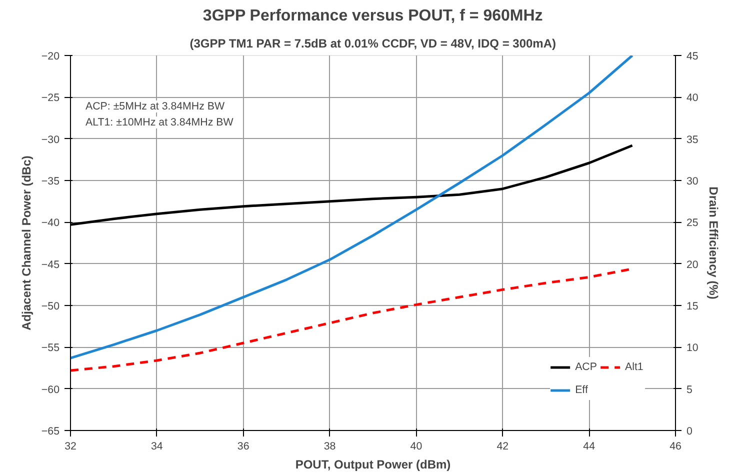 The height and width of the screenshot is (474, 735). I want to click on y2-tick-label: 15, so click(692, 306).